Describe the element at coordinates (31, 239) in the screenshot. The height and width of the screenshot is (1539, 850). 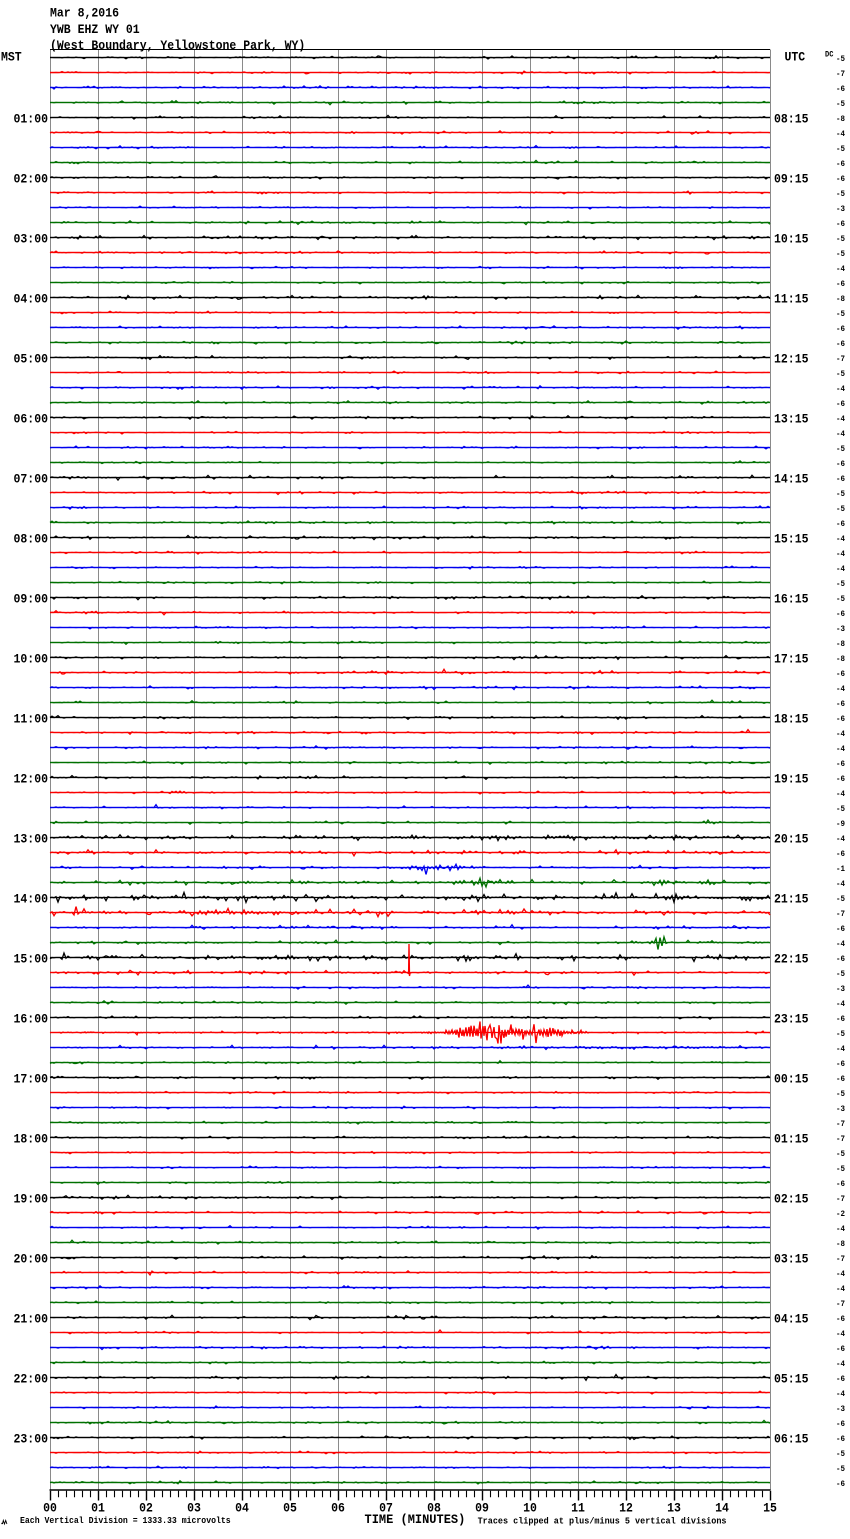
I see `svg-text: 03:00` at that location.